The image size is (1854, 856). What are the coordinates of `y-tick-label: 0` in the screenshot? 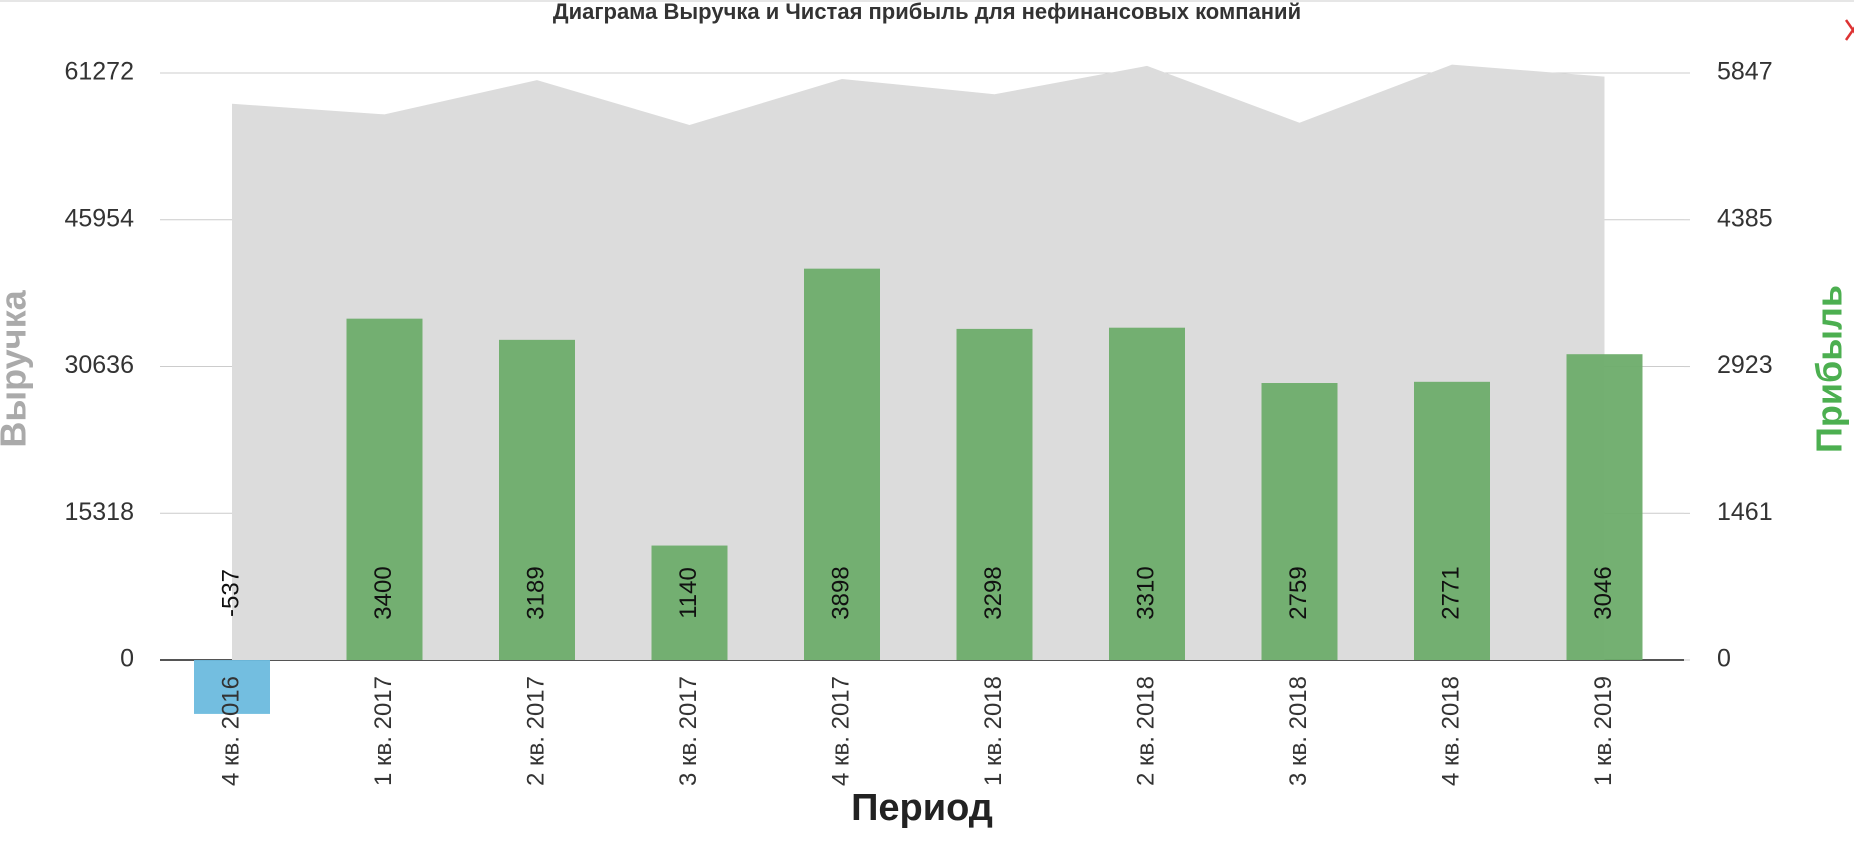 It's located at (127, 659).